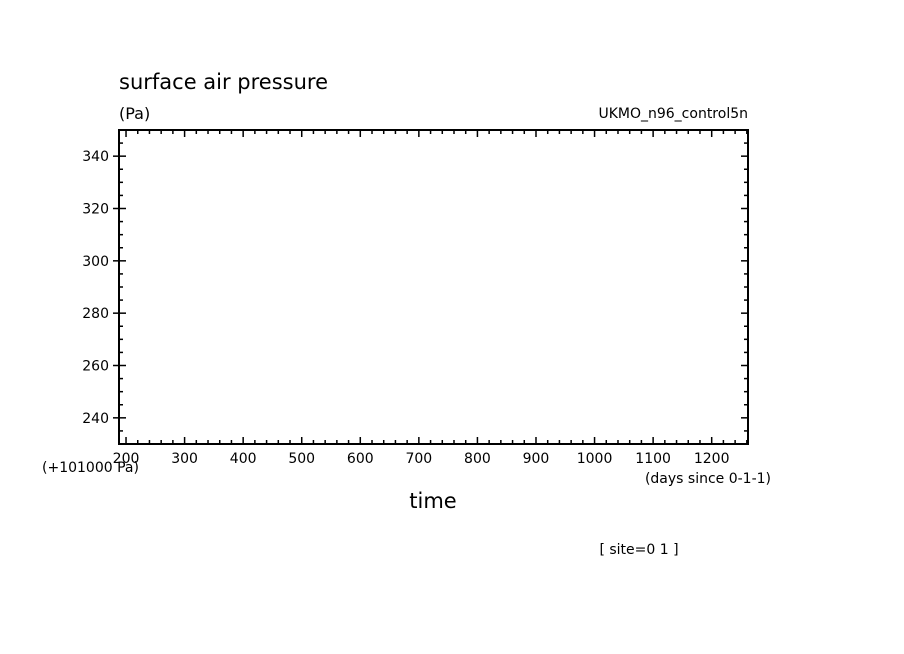 The height and width of the screenshot is (654, 904). Describe the element at coordinates (360, 459) in the screenshot. I see `x-tick-label: 600` at that location.